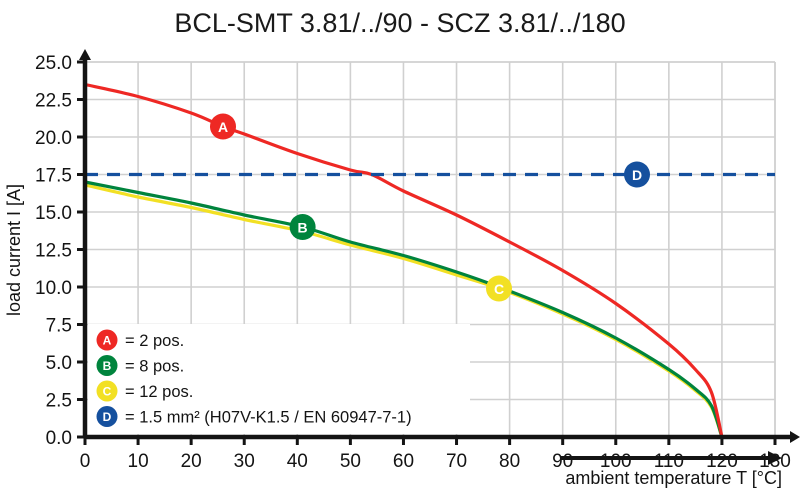  What do you see at coordinates (456, 461) in the screenshot?
I see `x-tick-label: 70` at bounding box center [456, 461].